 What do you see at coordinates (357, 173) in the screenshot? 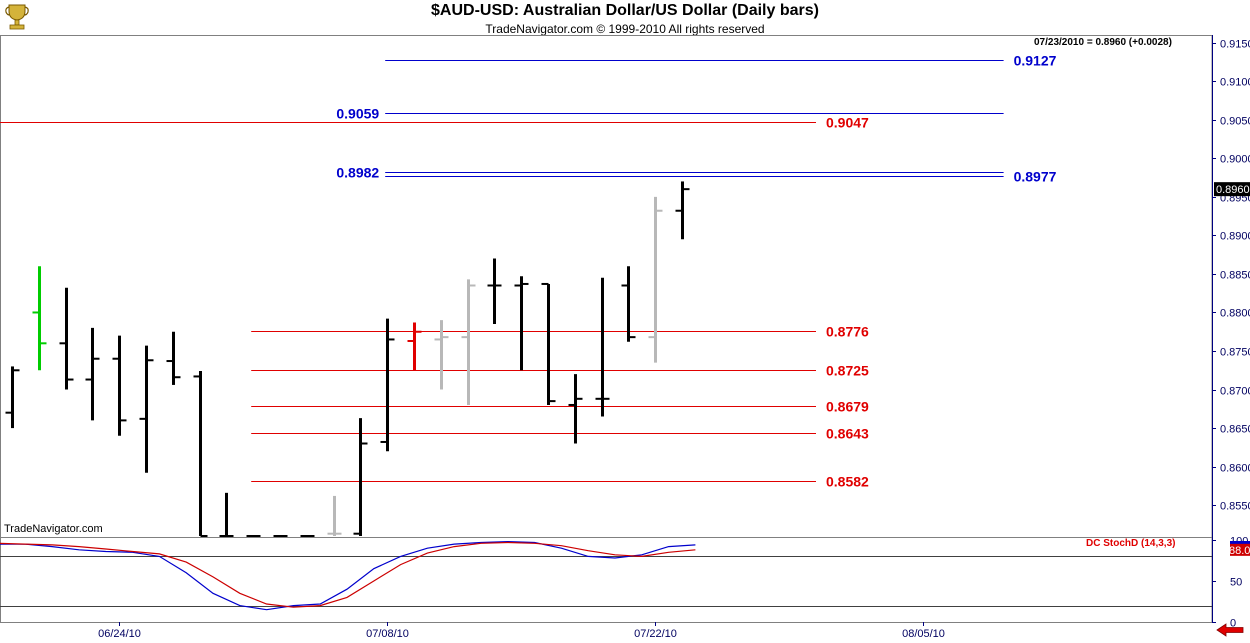
I see `level-label: 0.8982` at bounding box center [357, 173].